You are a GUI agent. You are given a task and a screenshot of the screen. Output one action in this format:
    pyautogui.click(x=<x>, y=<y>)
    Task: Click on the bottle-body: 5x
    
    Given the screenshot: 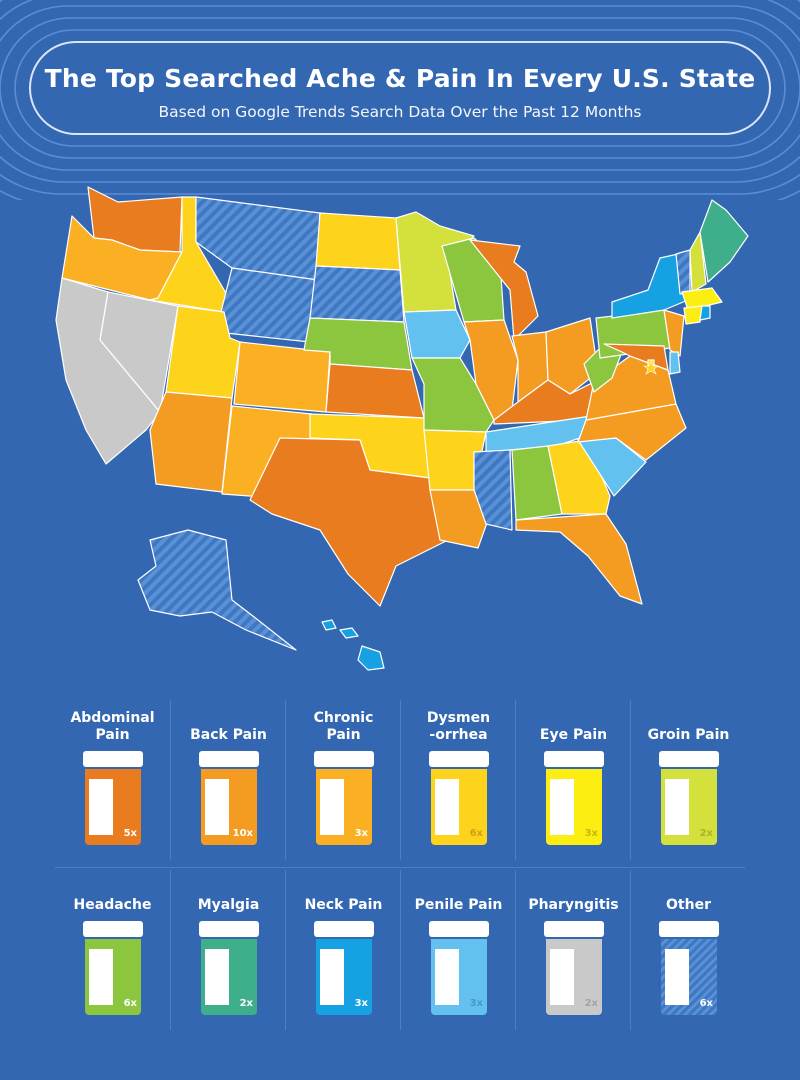 What is the action you would take?
    pyautogui.click(x=113, y=807)
    